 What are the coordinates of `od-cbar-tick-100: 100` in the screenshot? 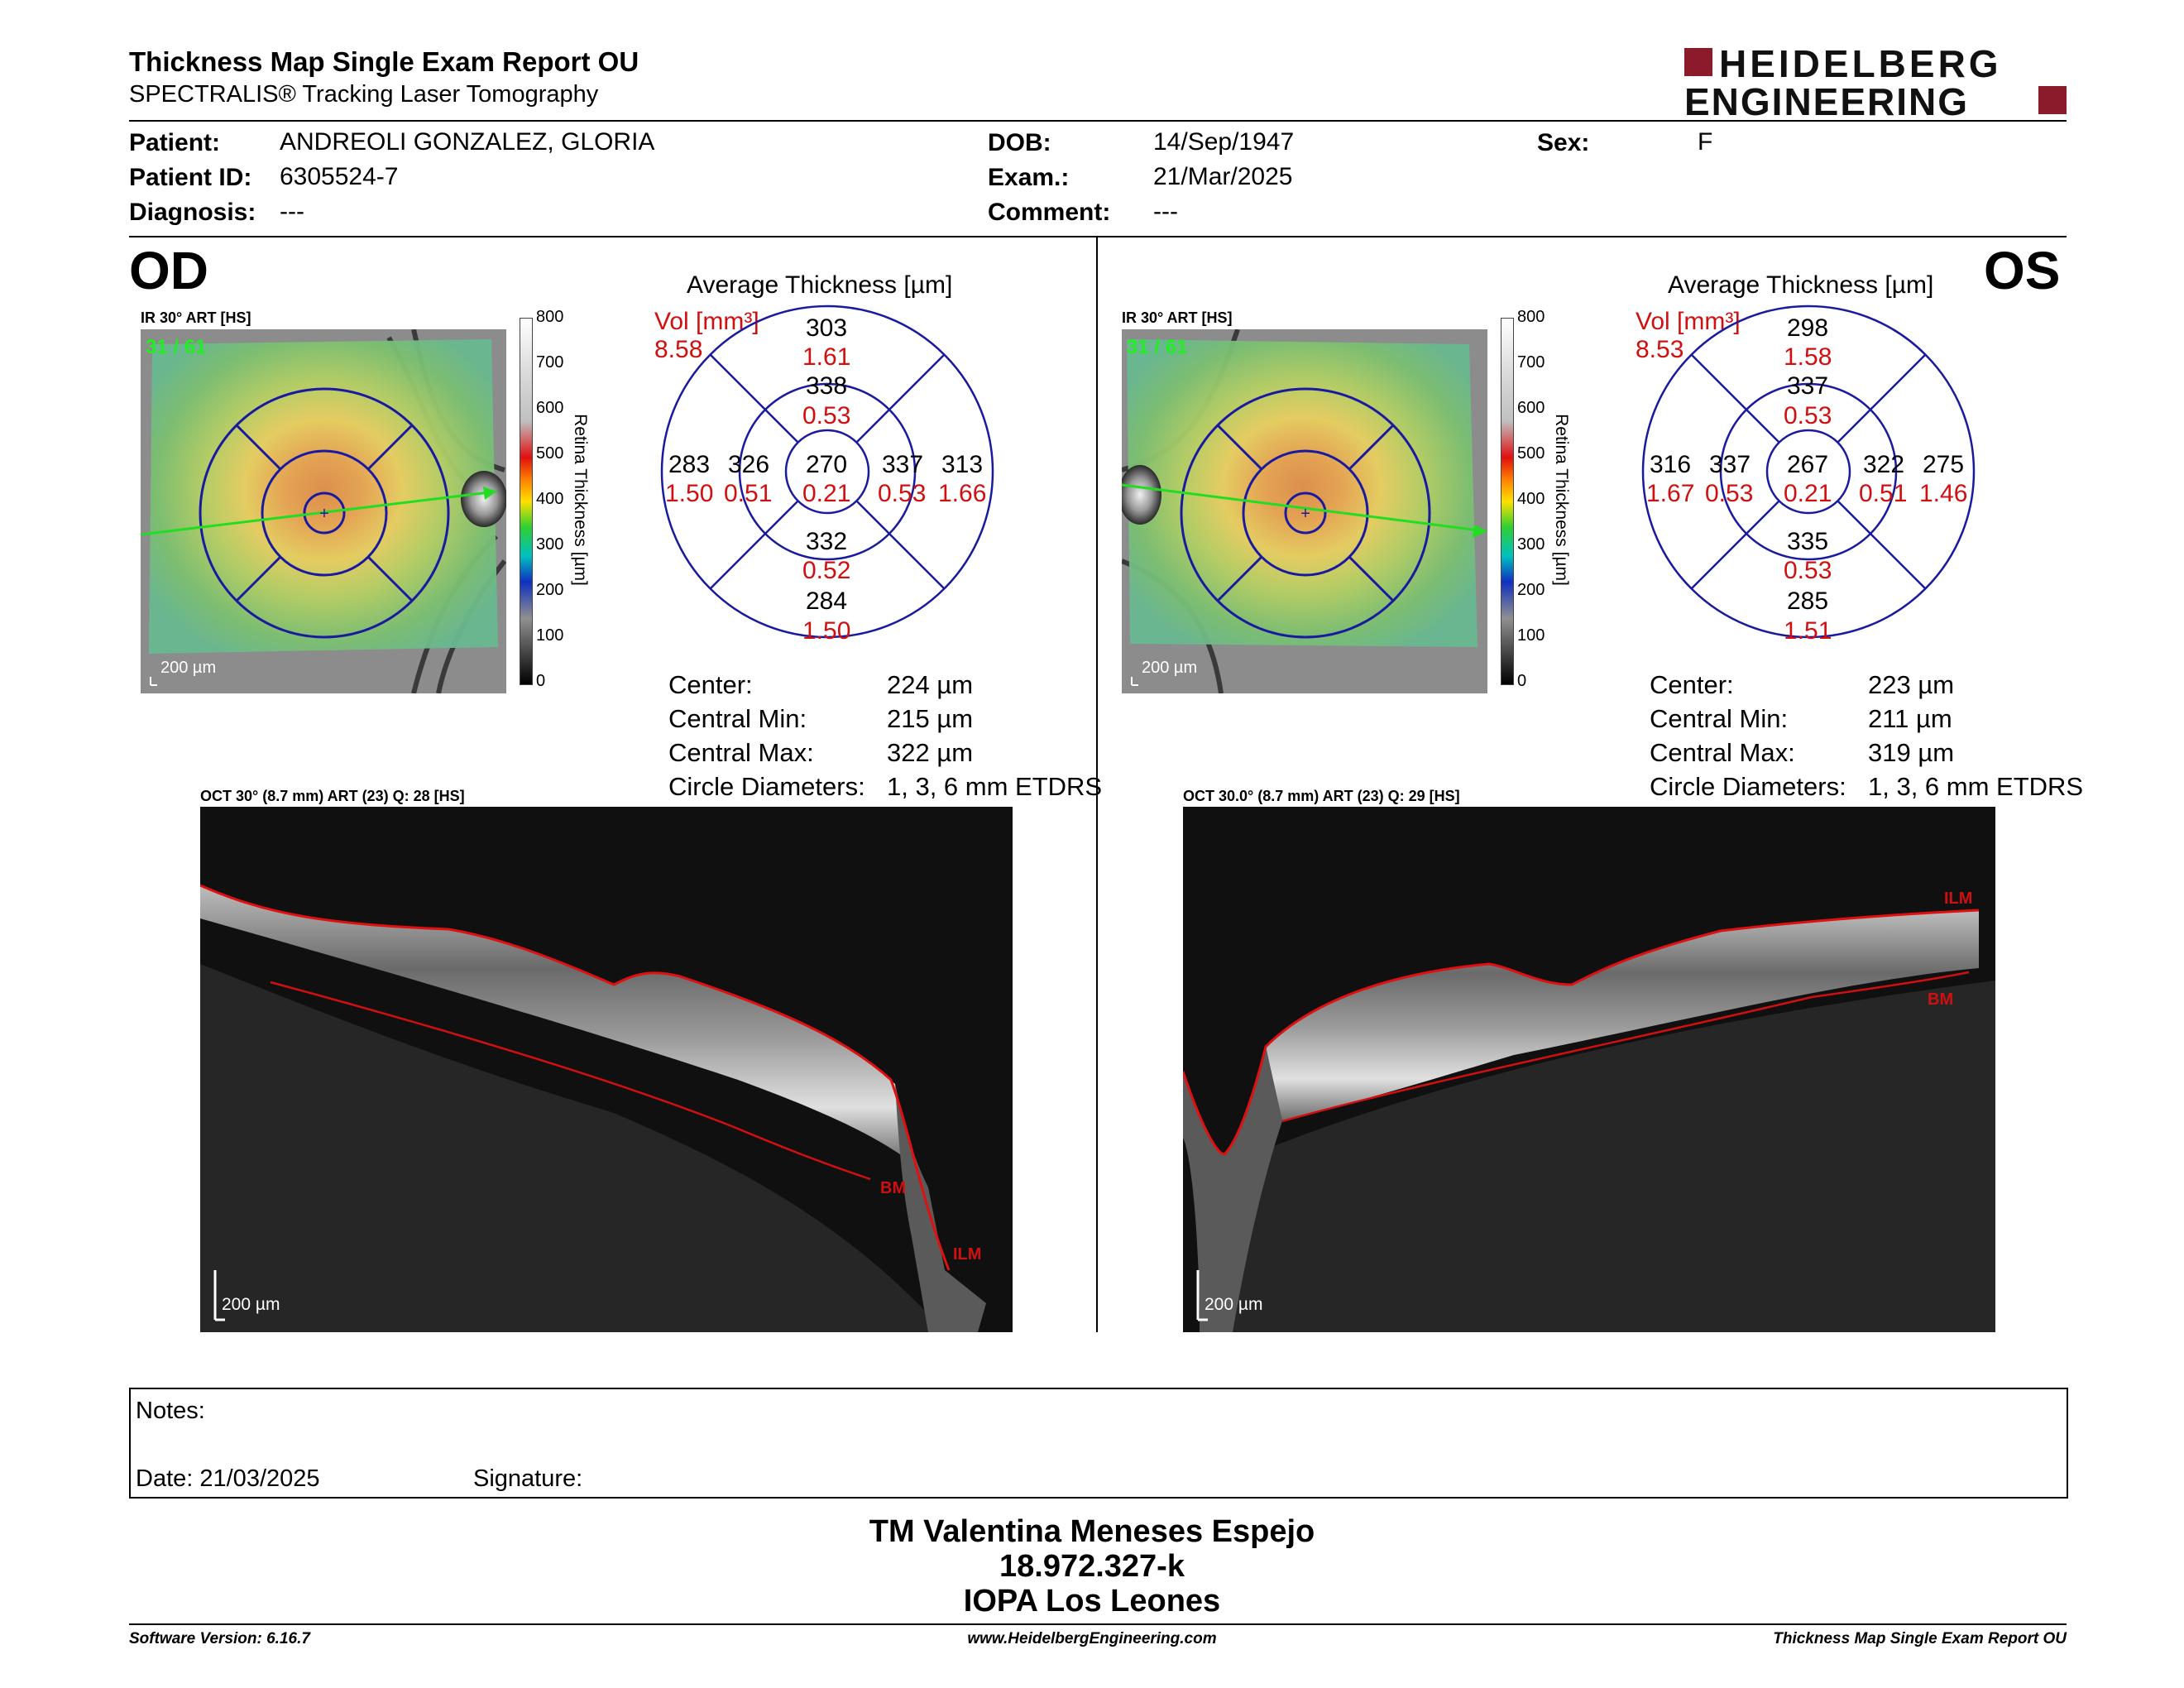 It's located at (550, 635).